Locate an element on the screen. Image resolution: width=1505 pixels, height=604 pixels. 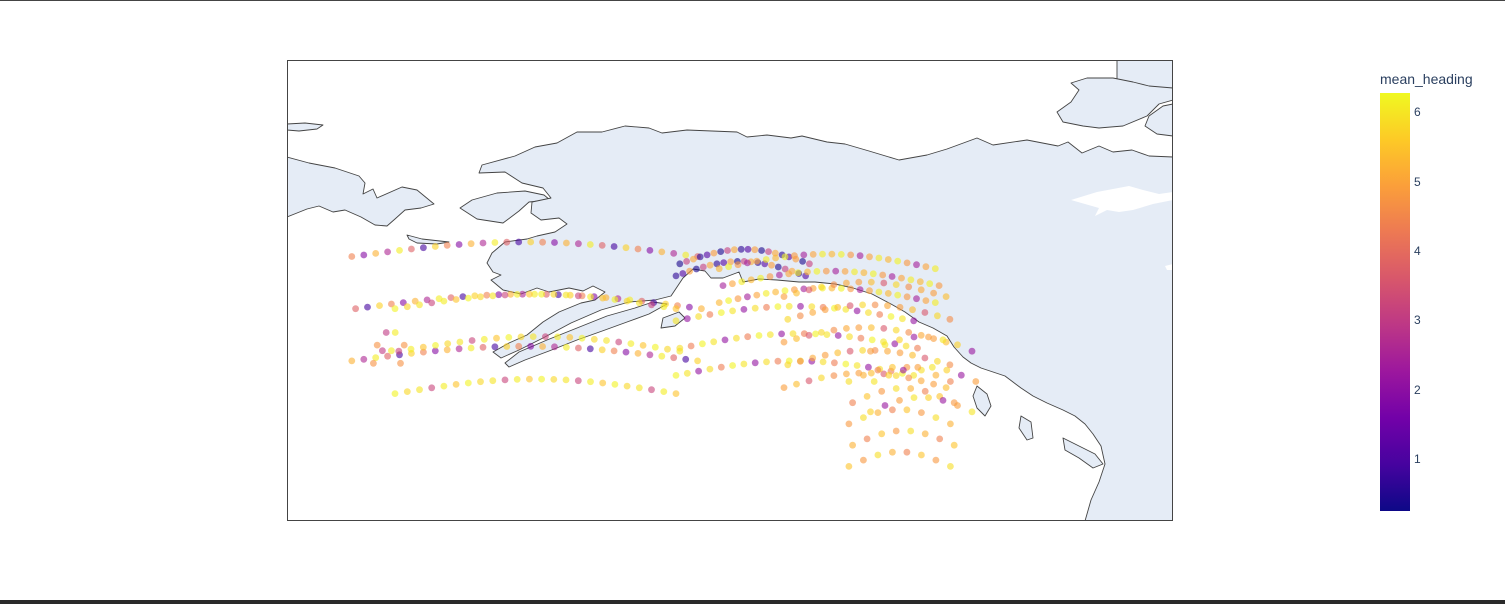
chukotka-landmass is located at coordinates (361, 191).